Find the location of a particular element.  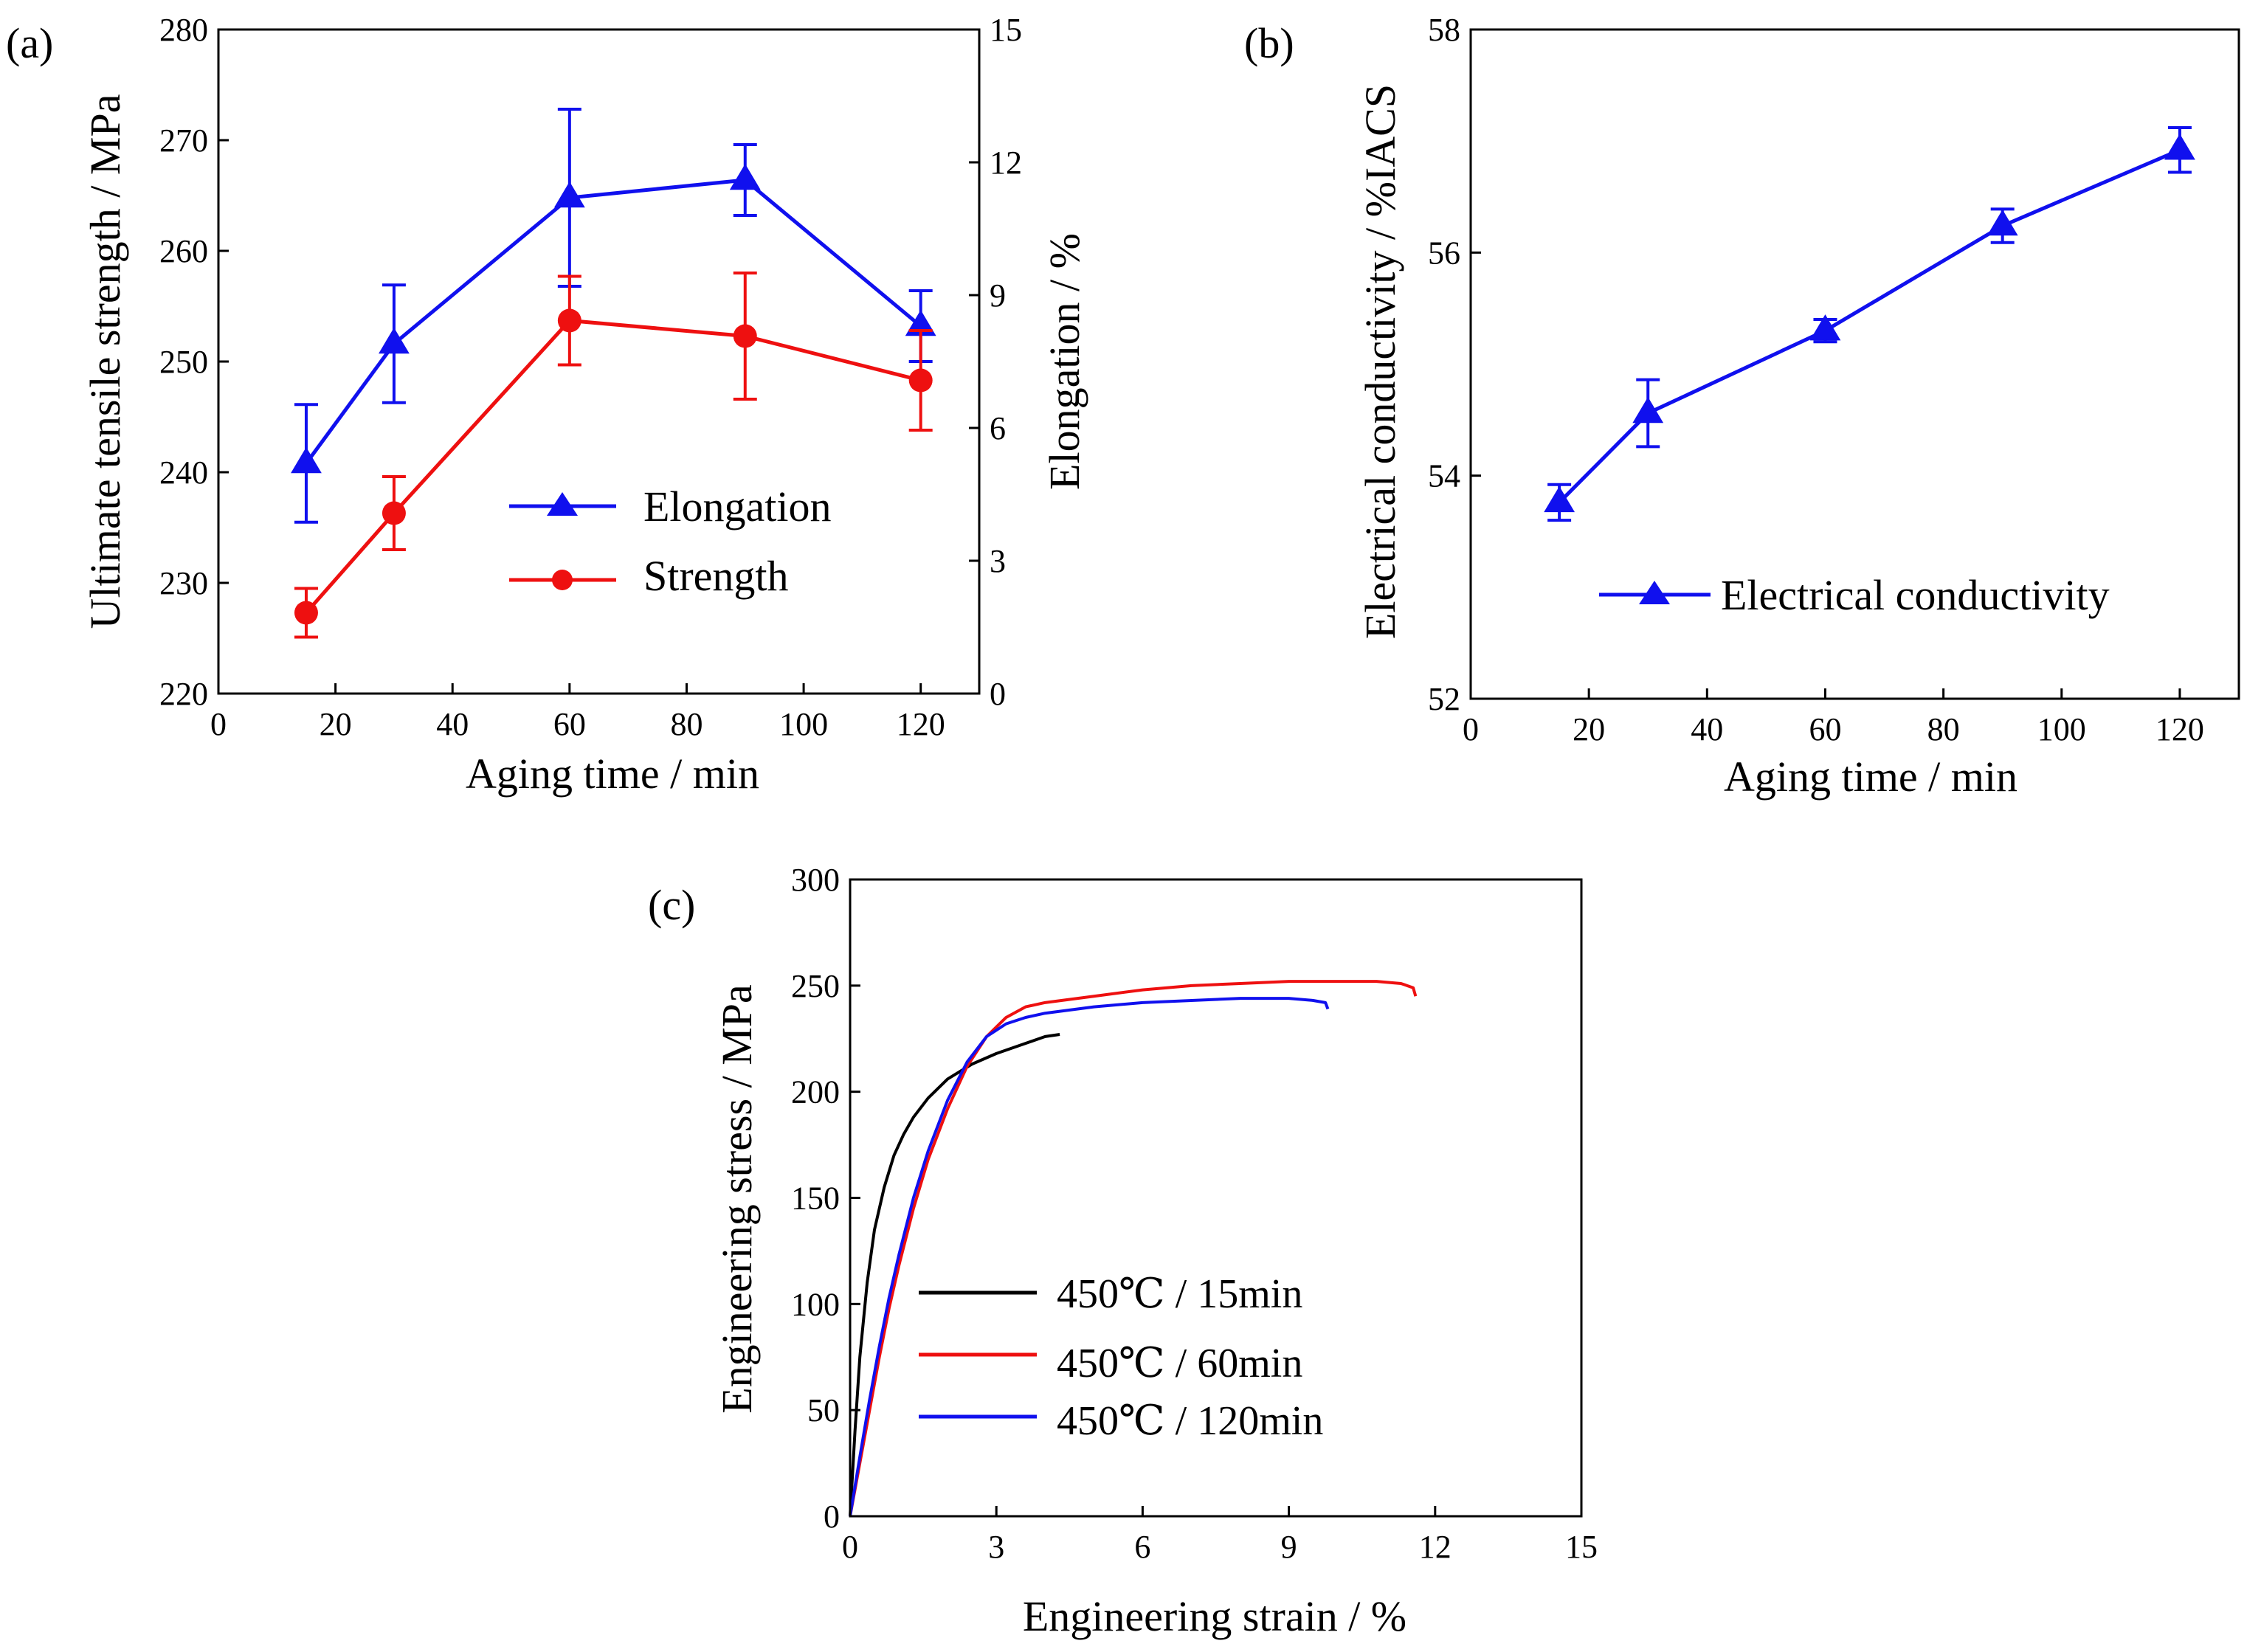

panel-a-y-tick-label: 240 is located at coordinates (183, 473).